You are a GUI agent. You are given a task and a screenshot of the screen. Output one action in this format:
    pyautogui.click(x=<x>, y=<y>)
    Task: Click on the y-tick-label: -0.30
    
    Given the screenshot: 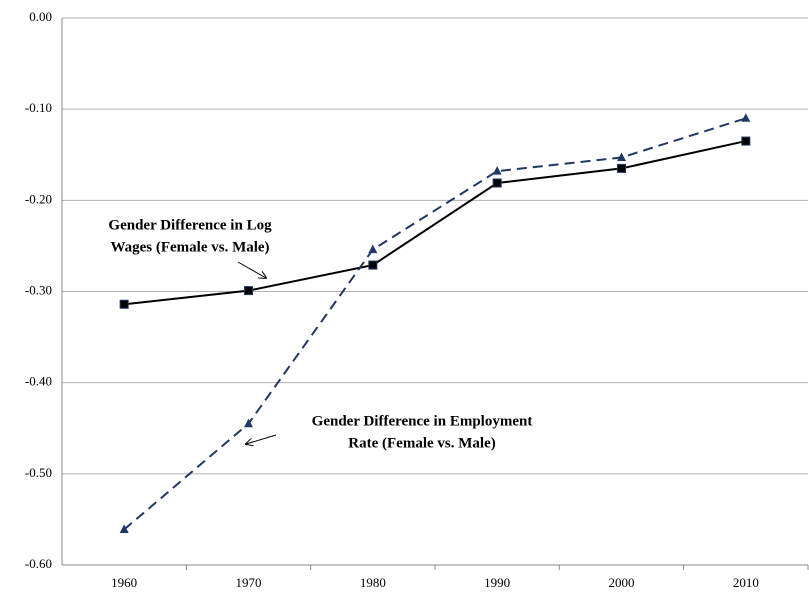 What is the action you would take?
    pyautogui.click(x=38, y=289)
    